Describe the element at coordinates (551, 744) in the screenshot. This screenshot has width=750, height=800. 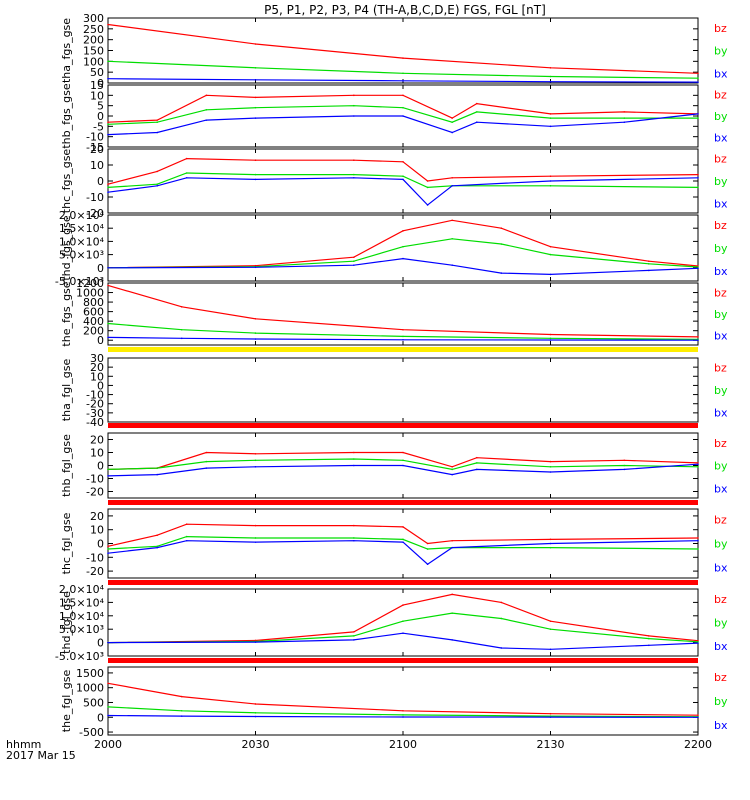
I see `x-tick-label: 2130` at that location.